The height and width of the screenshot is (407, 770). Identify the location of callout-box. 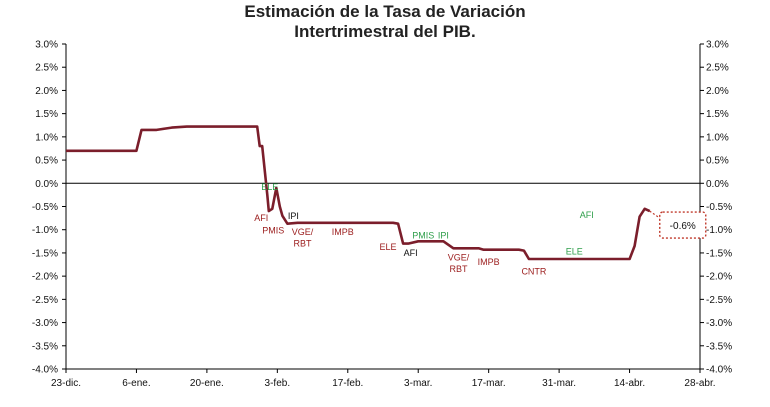
(683, 225).